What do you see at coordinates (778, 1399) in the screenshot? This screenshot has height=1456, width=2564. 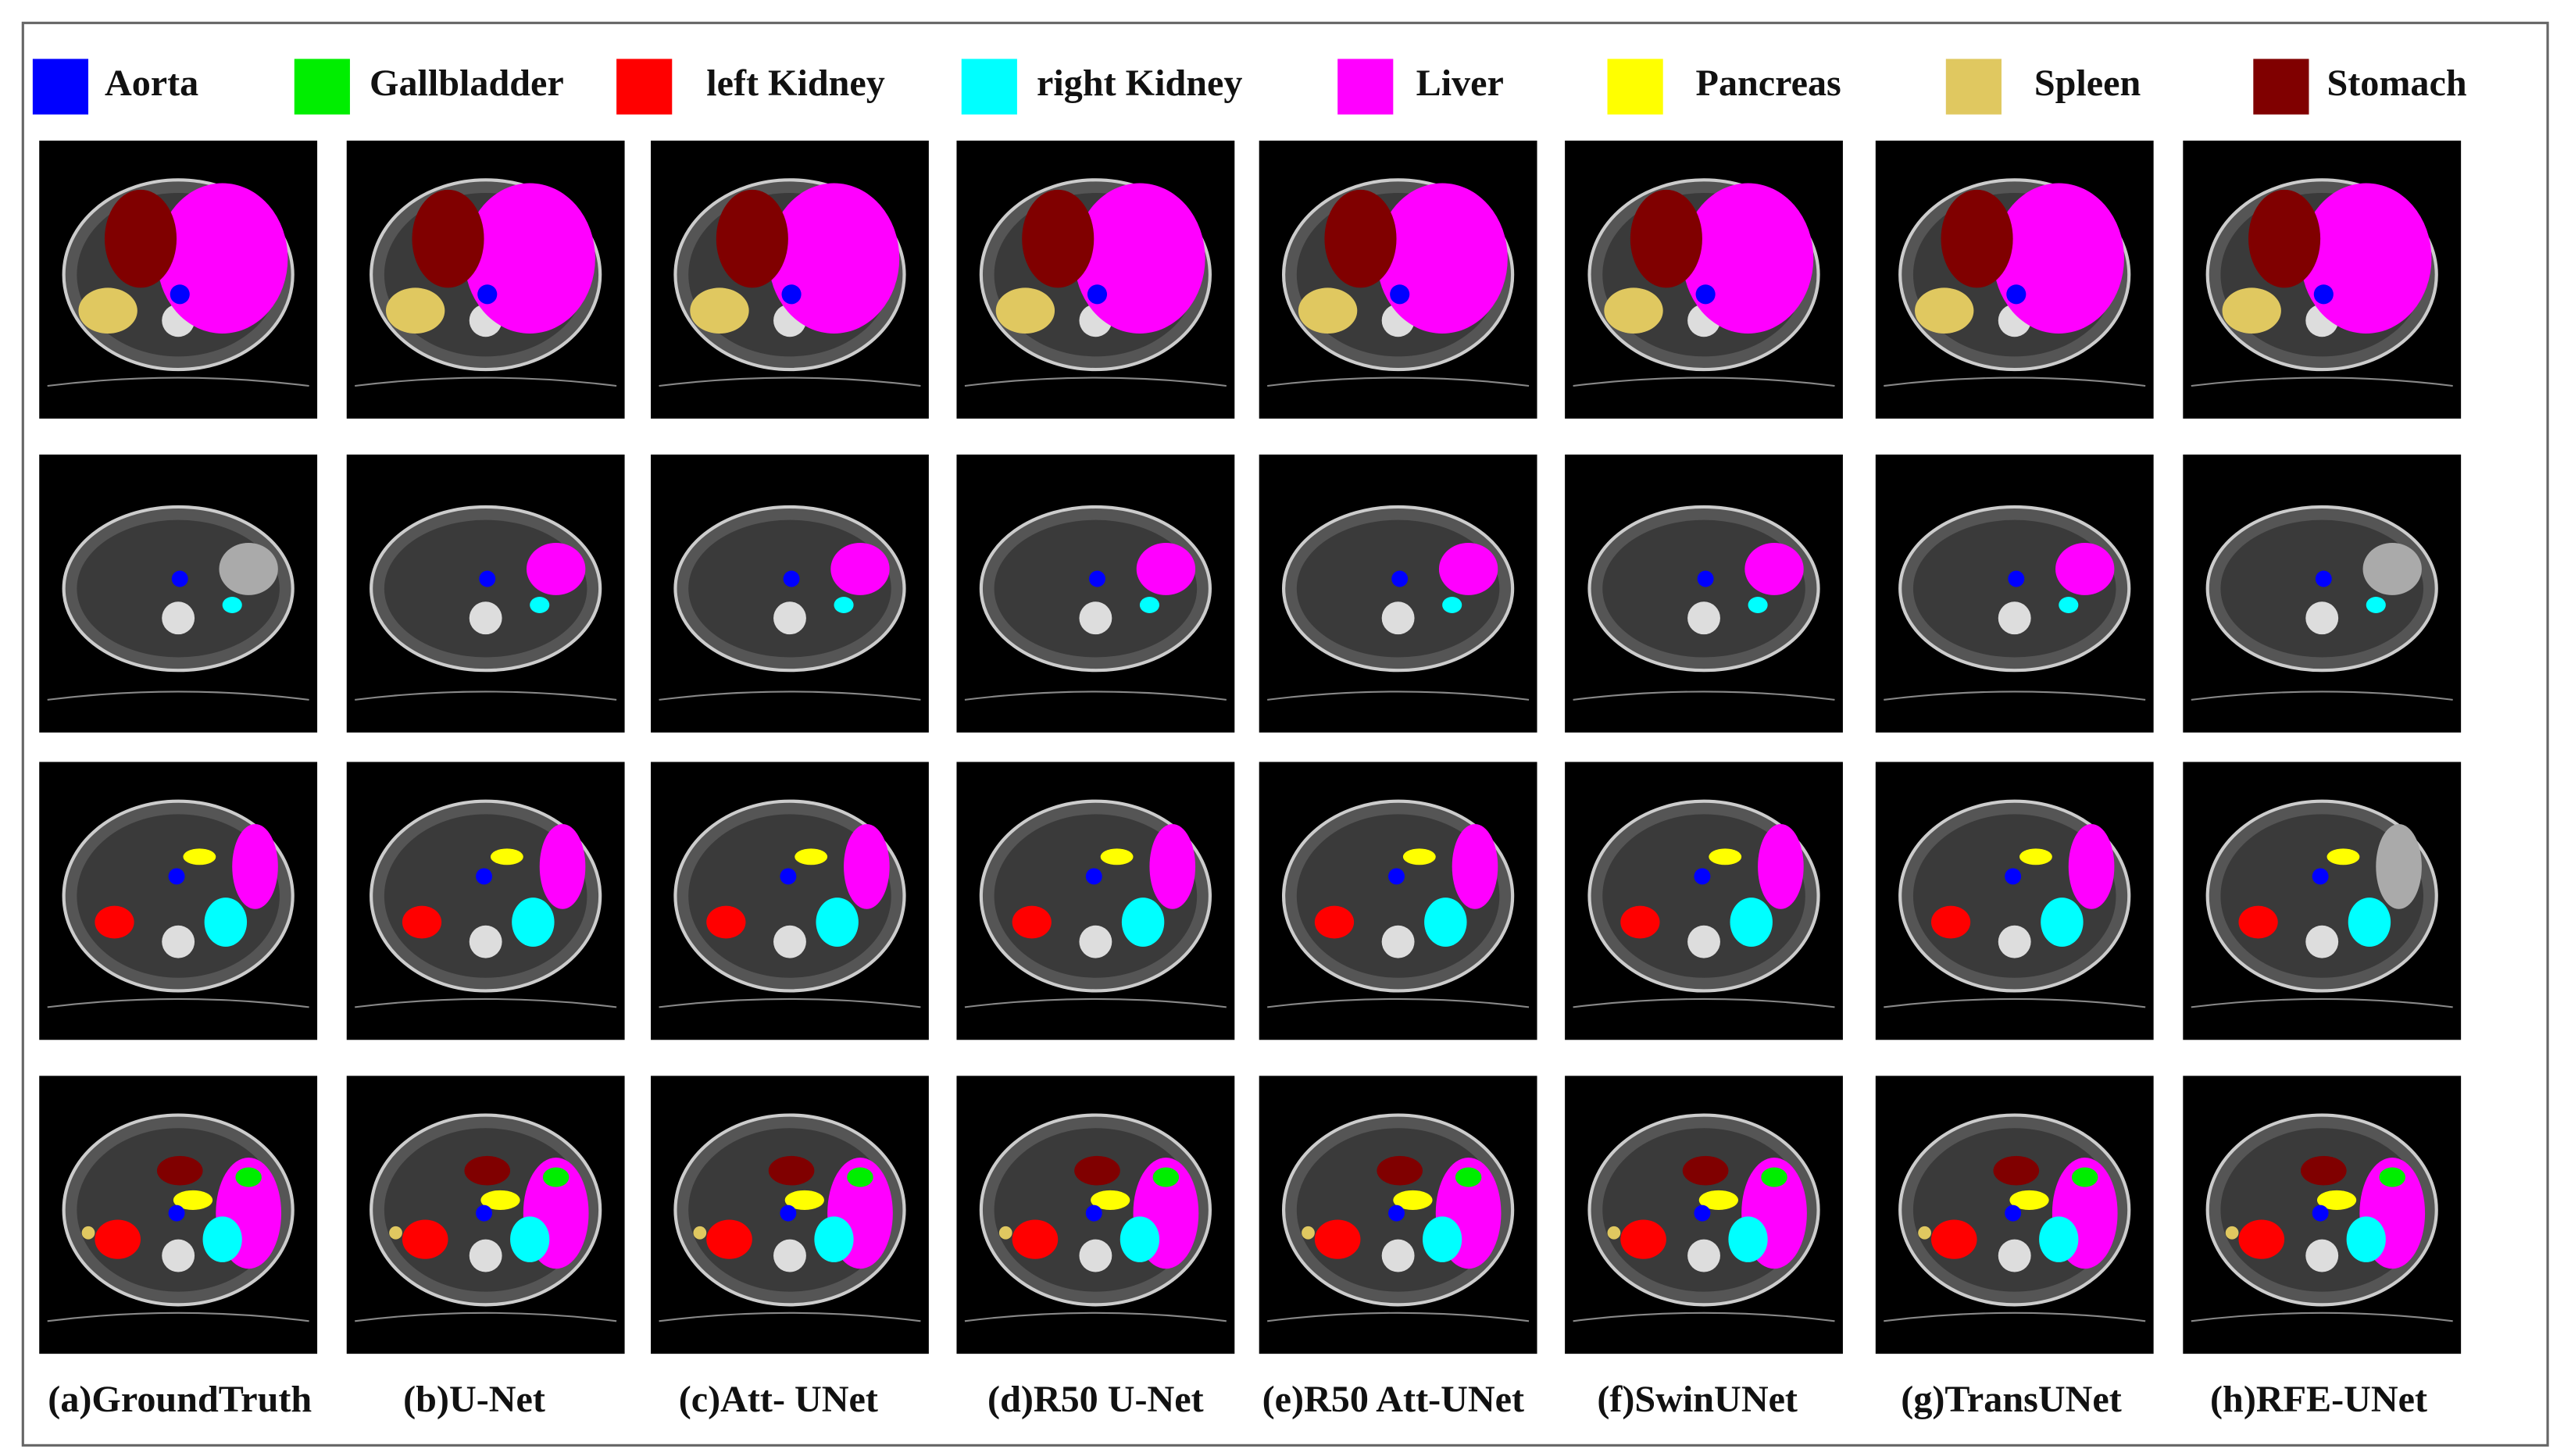 I see `column-label: (c)Att- UNet` at bounding box center [778, 1399].